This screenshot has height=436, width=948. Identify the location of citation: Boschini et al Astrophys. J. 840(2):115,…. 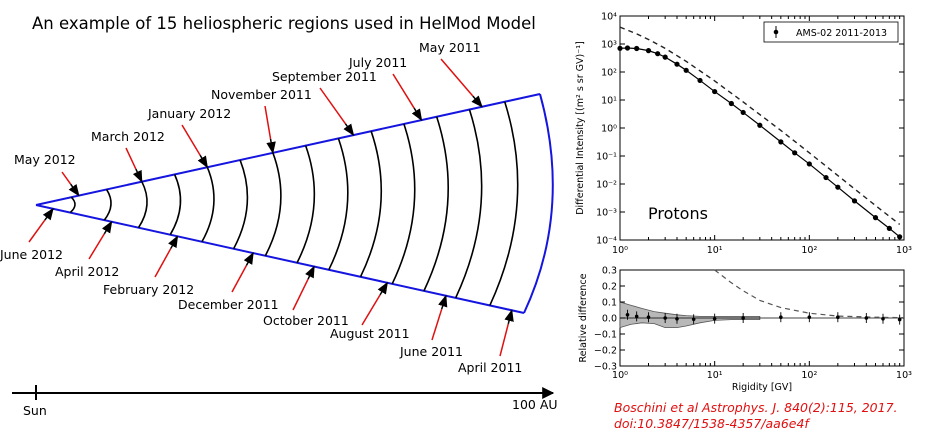
(756, 416).